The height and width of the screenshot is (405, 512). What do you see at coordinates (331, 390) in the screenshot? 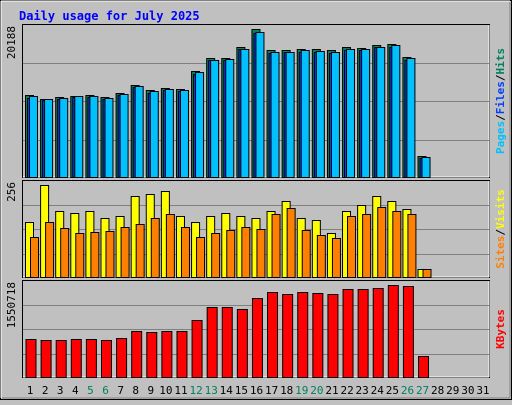
I see `x-tick-label-21: 21` at bounding box center [331, 390].